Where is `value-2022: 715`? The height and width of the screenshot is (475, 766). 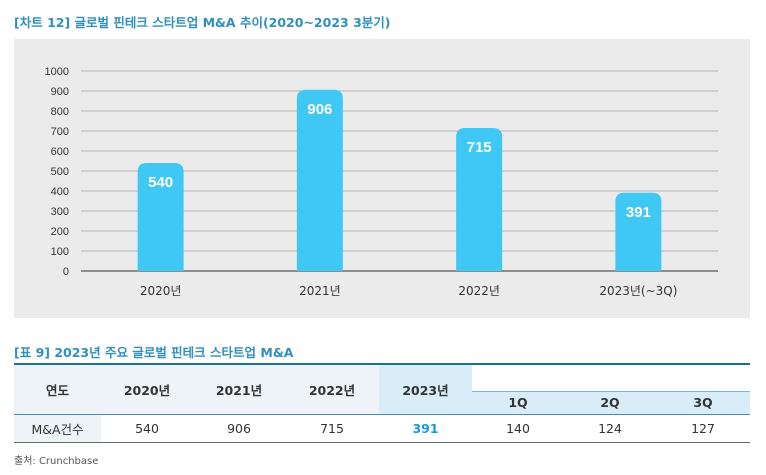
value-2022: 715 is located at coordinates (332, 428).